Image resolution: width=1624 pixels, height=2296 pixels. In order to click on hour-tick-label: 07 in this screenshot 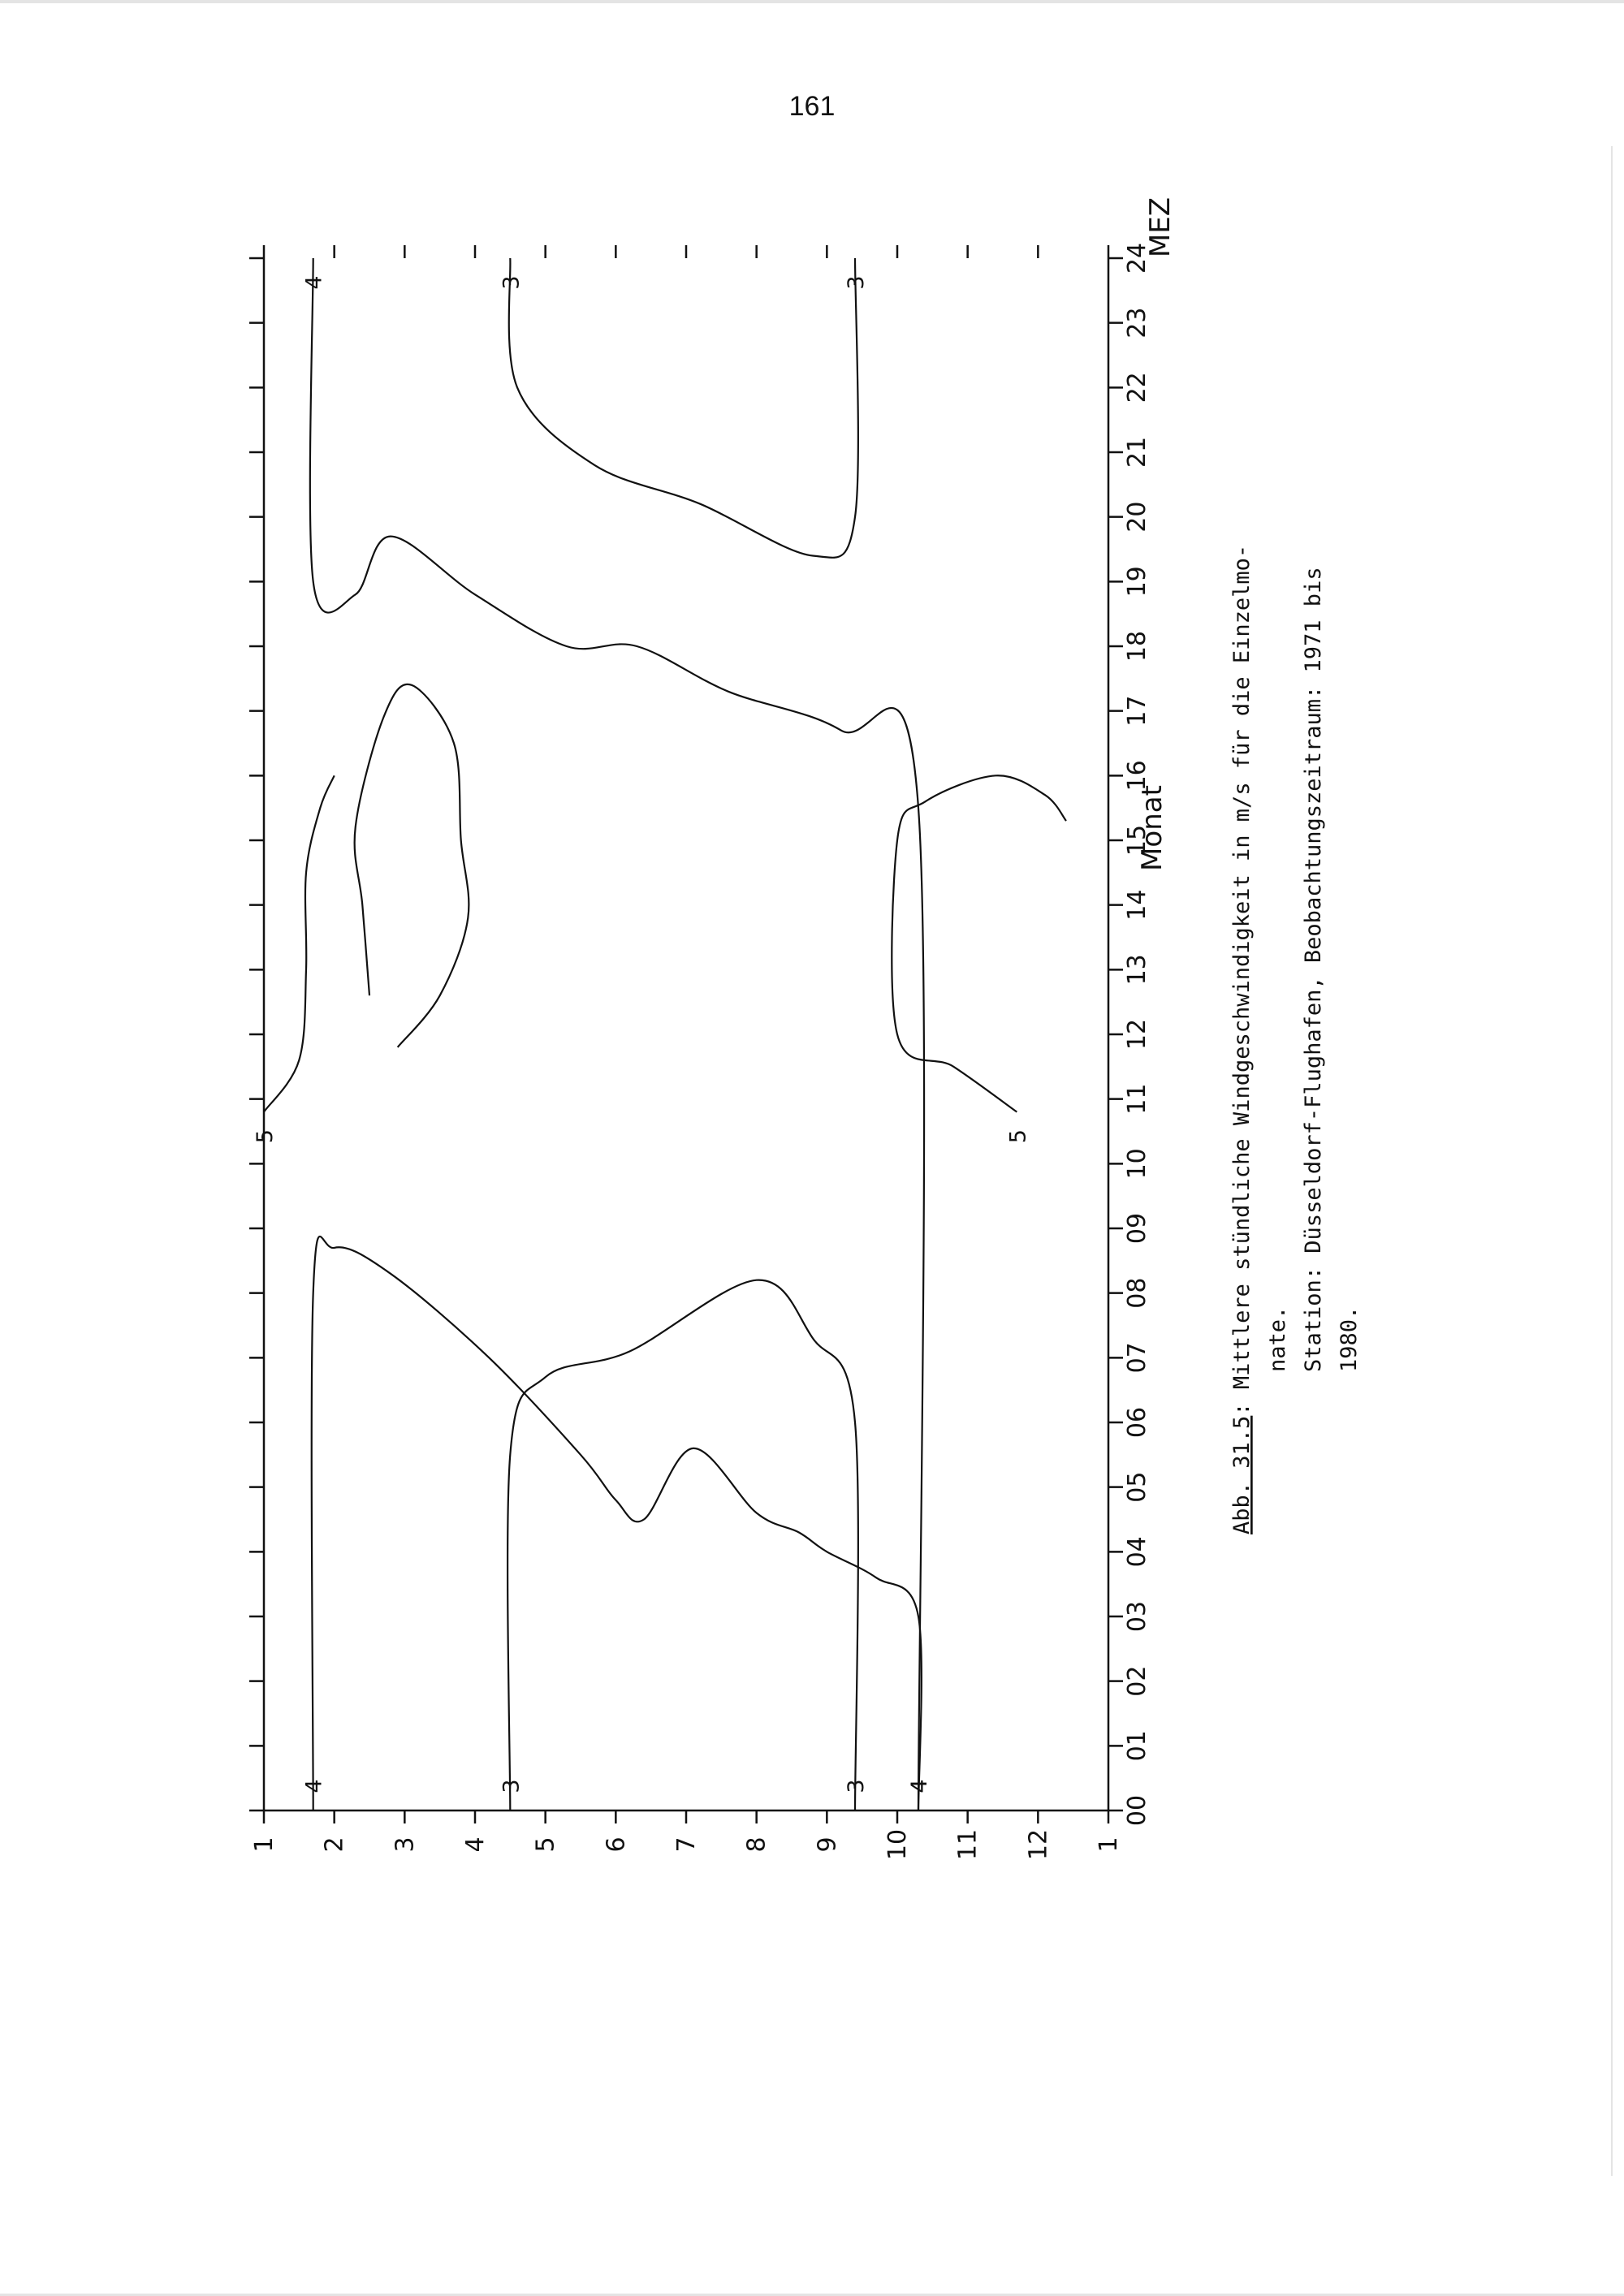, I will do `click(1137, 1357)`.